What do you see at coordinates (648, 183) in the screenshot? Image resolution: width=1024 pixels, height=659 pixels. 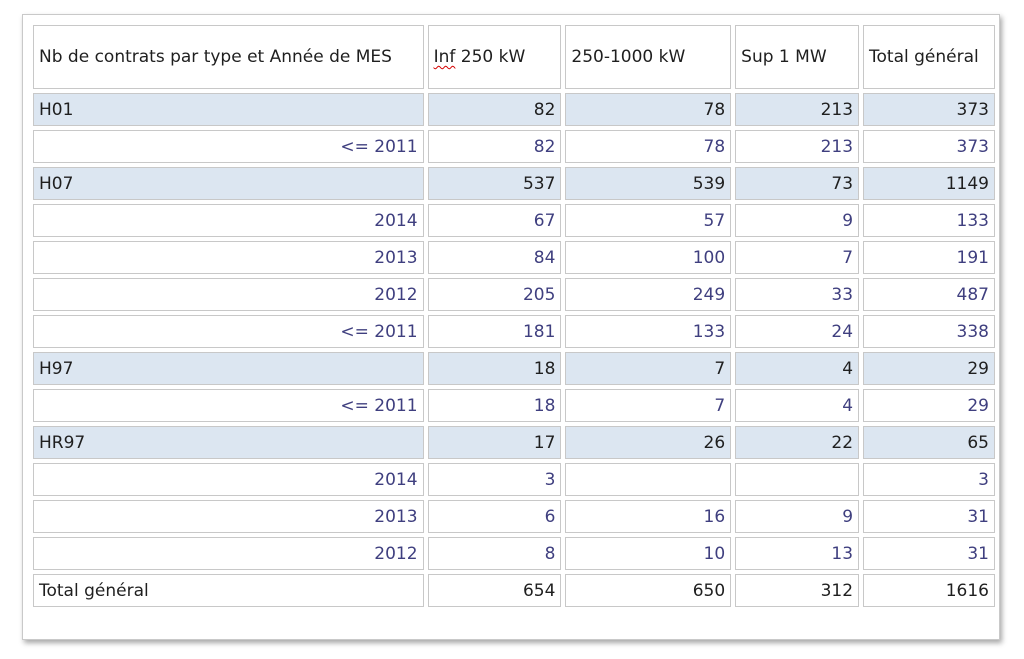 I see `value-cell: 539` at bounding box center [648, 183].